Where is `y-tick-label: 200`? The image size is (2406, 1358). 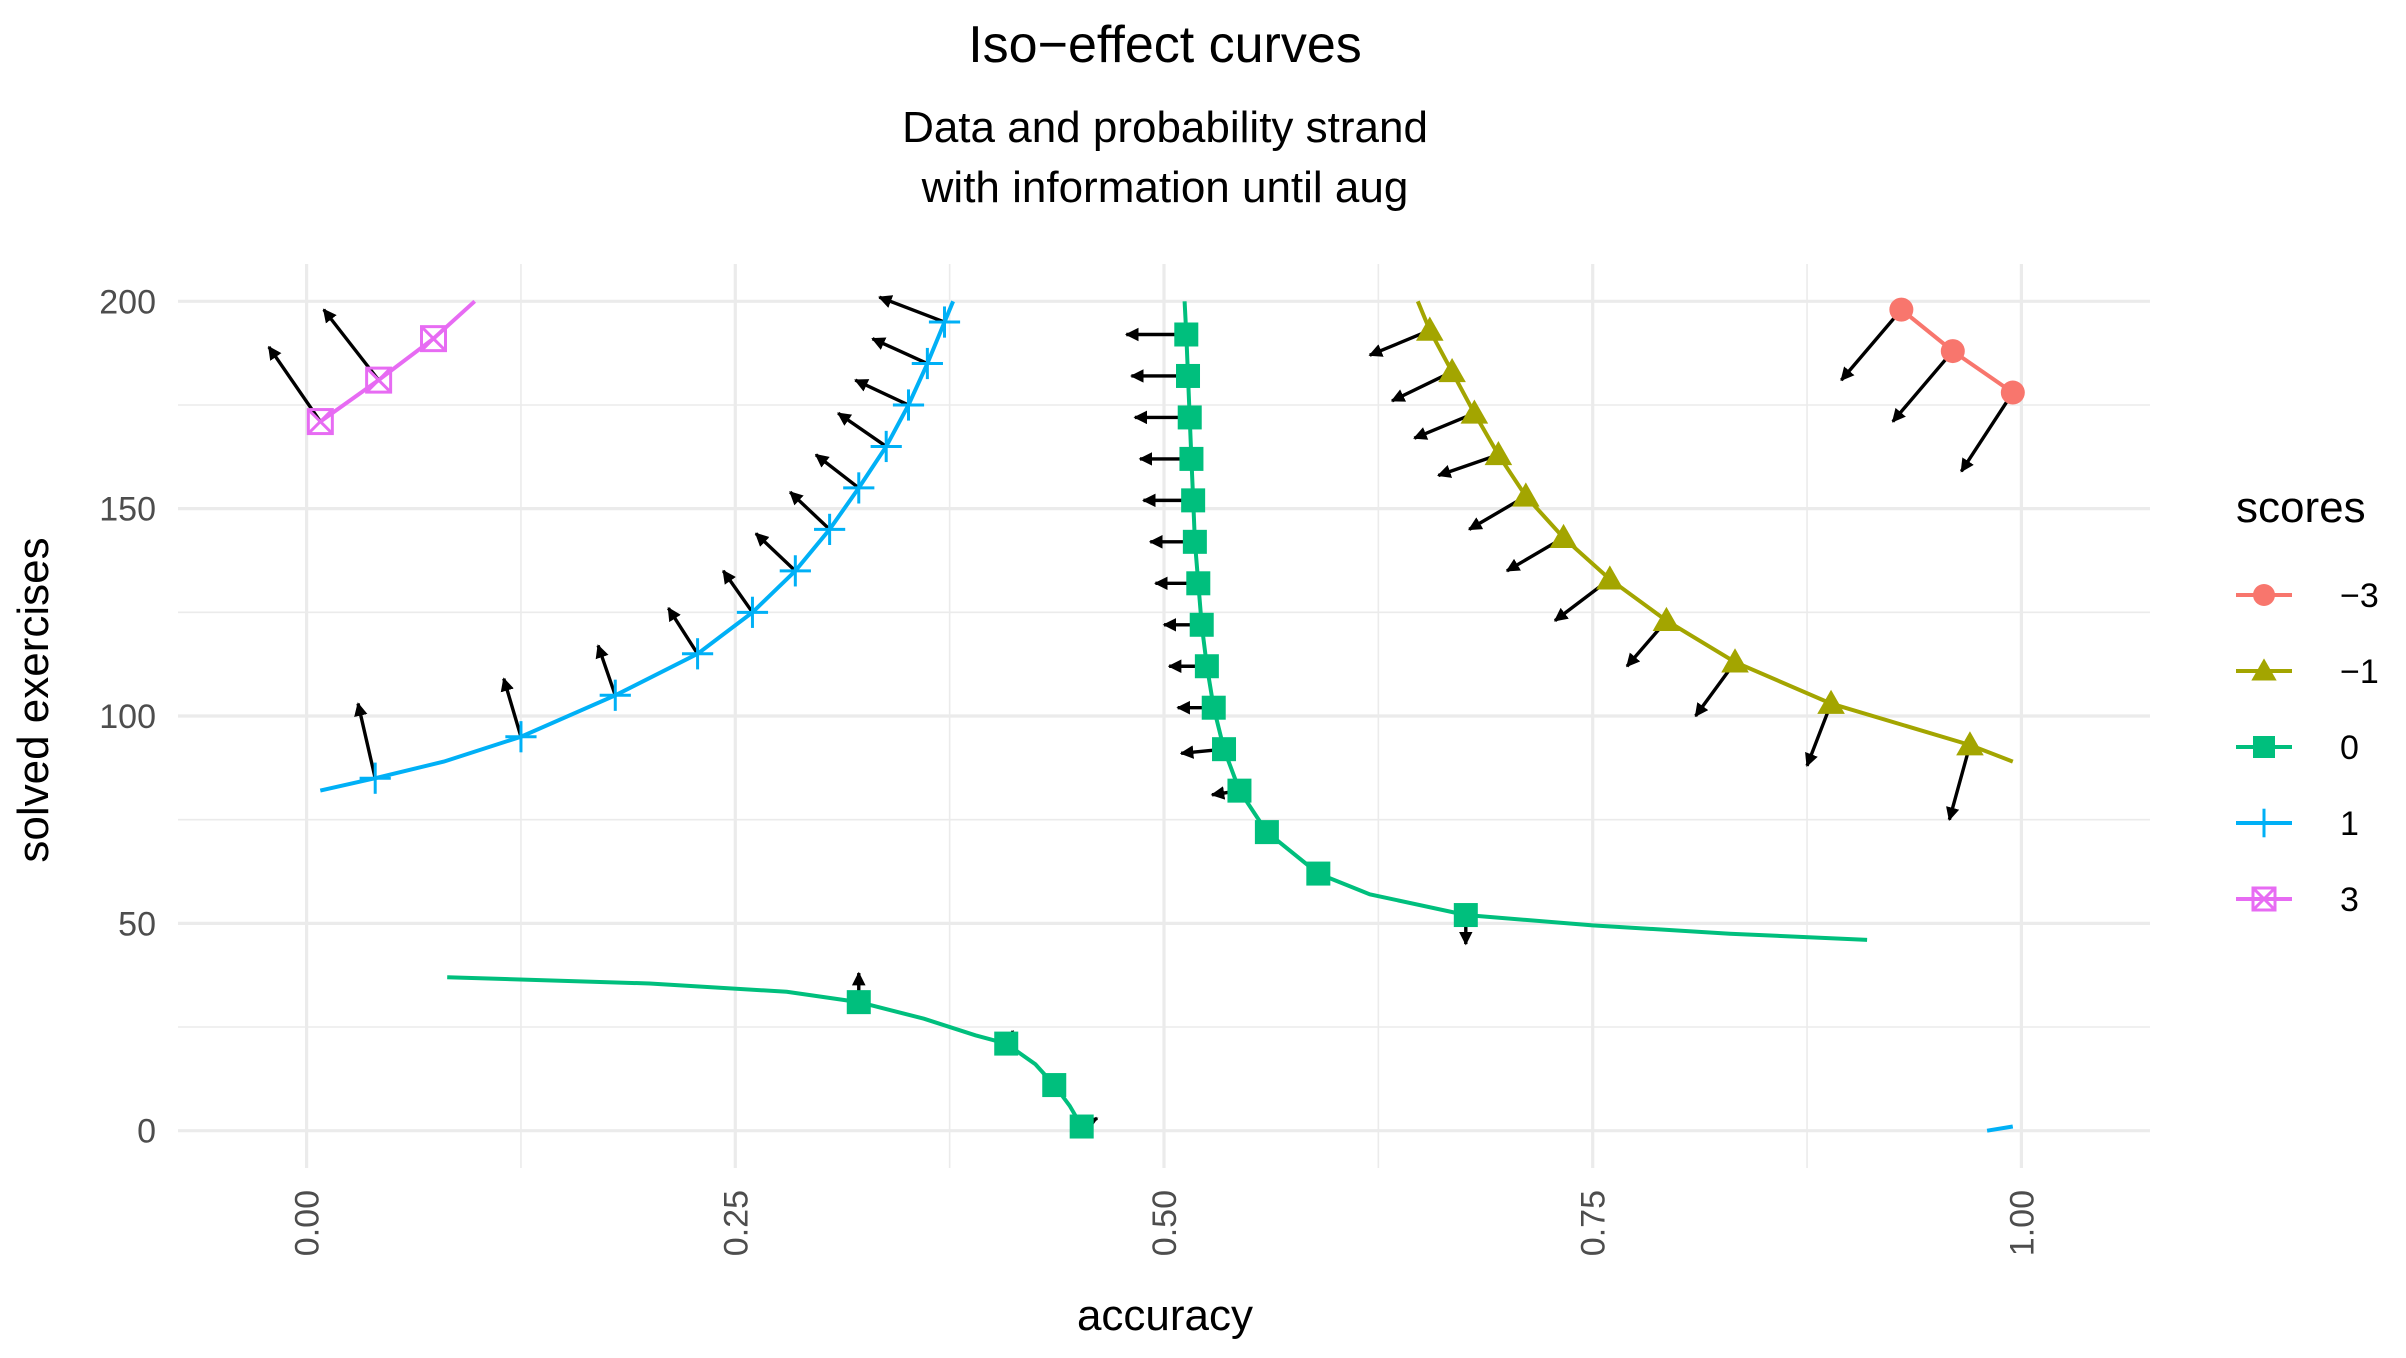 y-tick-label: 200 is located at coordinates (127, 302).